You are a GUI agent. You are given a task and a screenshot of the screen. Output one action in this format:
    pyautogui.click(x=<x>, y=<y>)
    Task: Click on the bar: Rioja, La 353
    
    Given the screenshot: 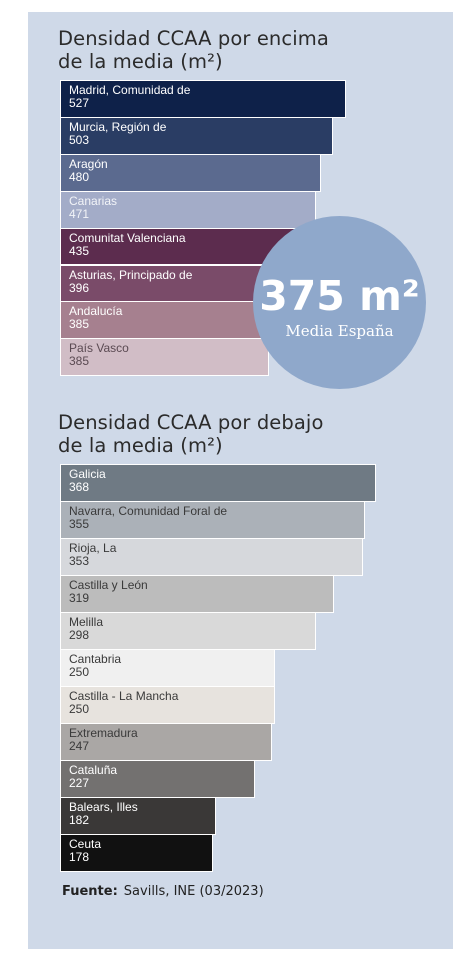 What is the action you would take?
    pyautogui.click(x=211, y=557)
    